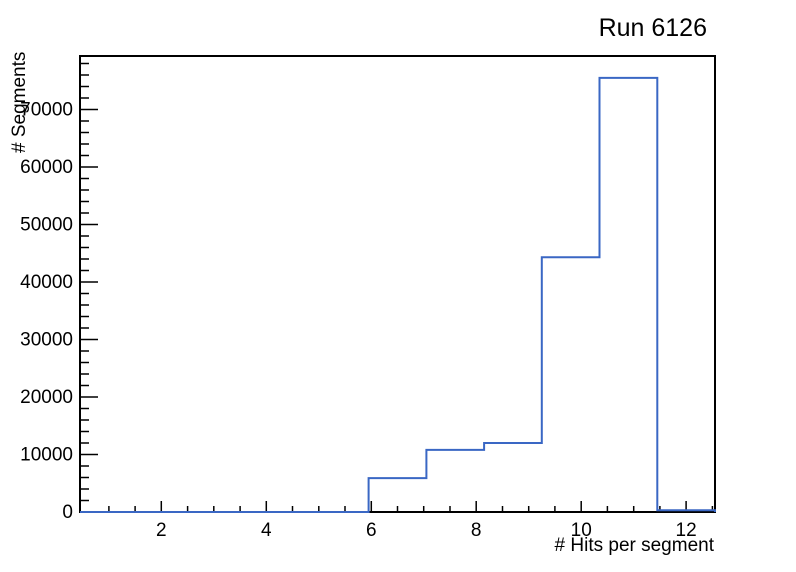  What do you see at coordinates (67, 512) in the screenshot?
I see `y-tick-label: 0` at bounding box center [67, 512].